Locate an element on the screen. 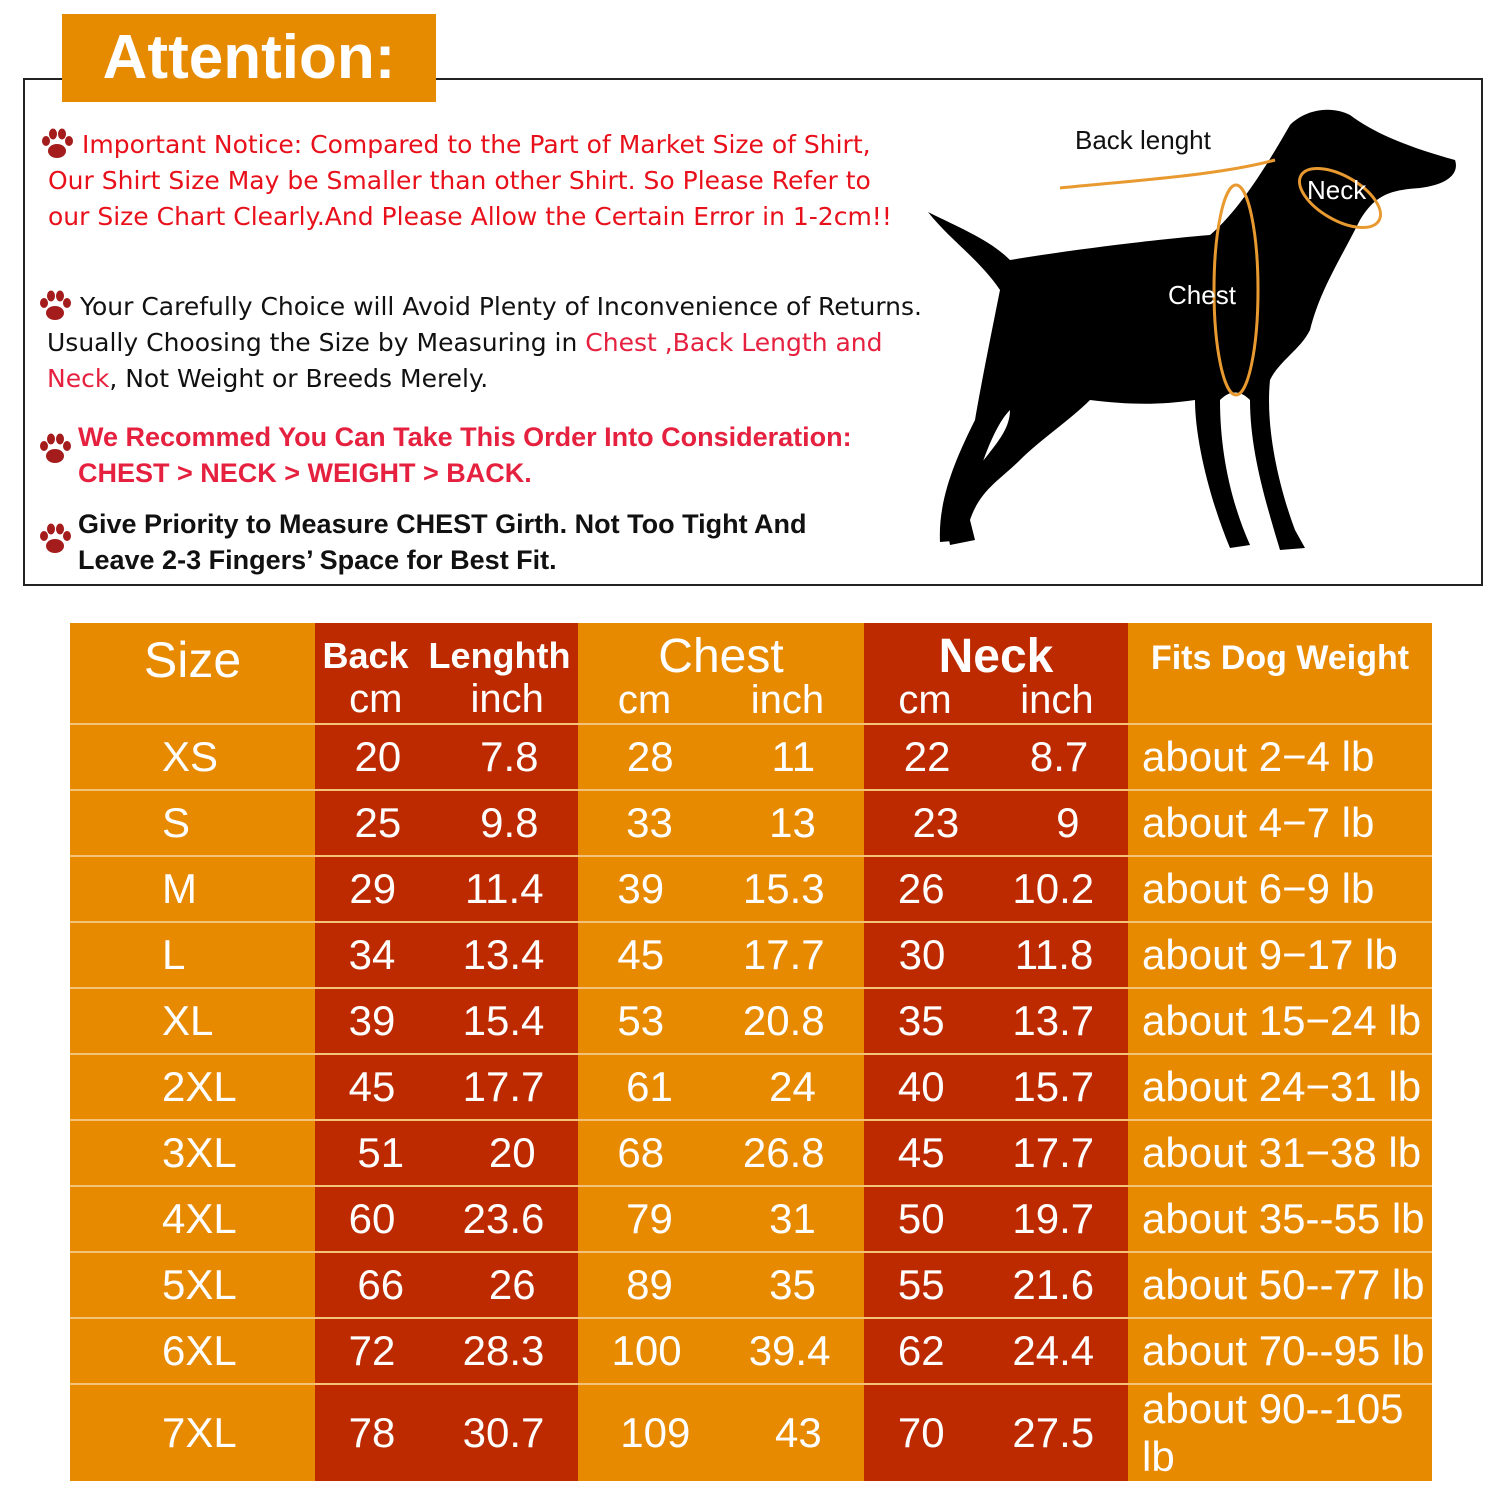 This screenshot has width=1500, height=1500. chest-label: Chest is located at coordinates (1202, 295).